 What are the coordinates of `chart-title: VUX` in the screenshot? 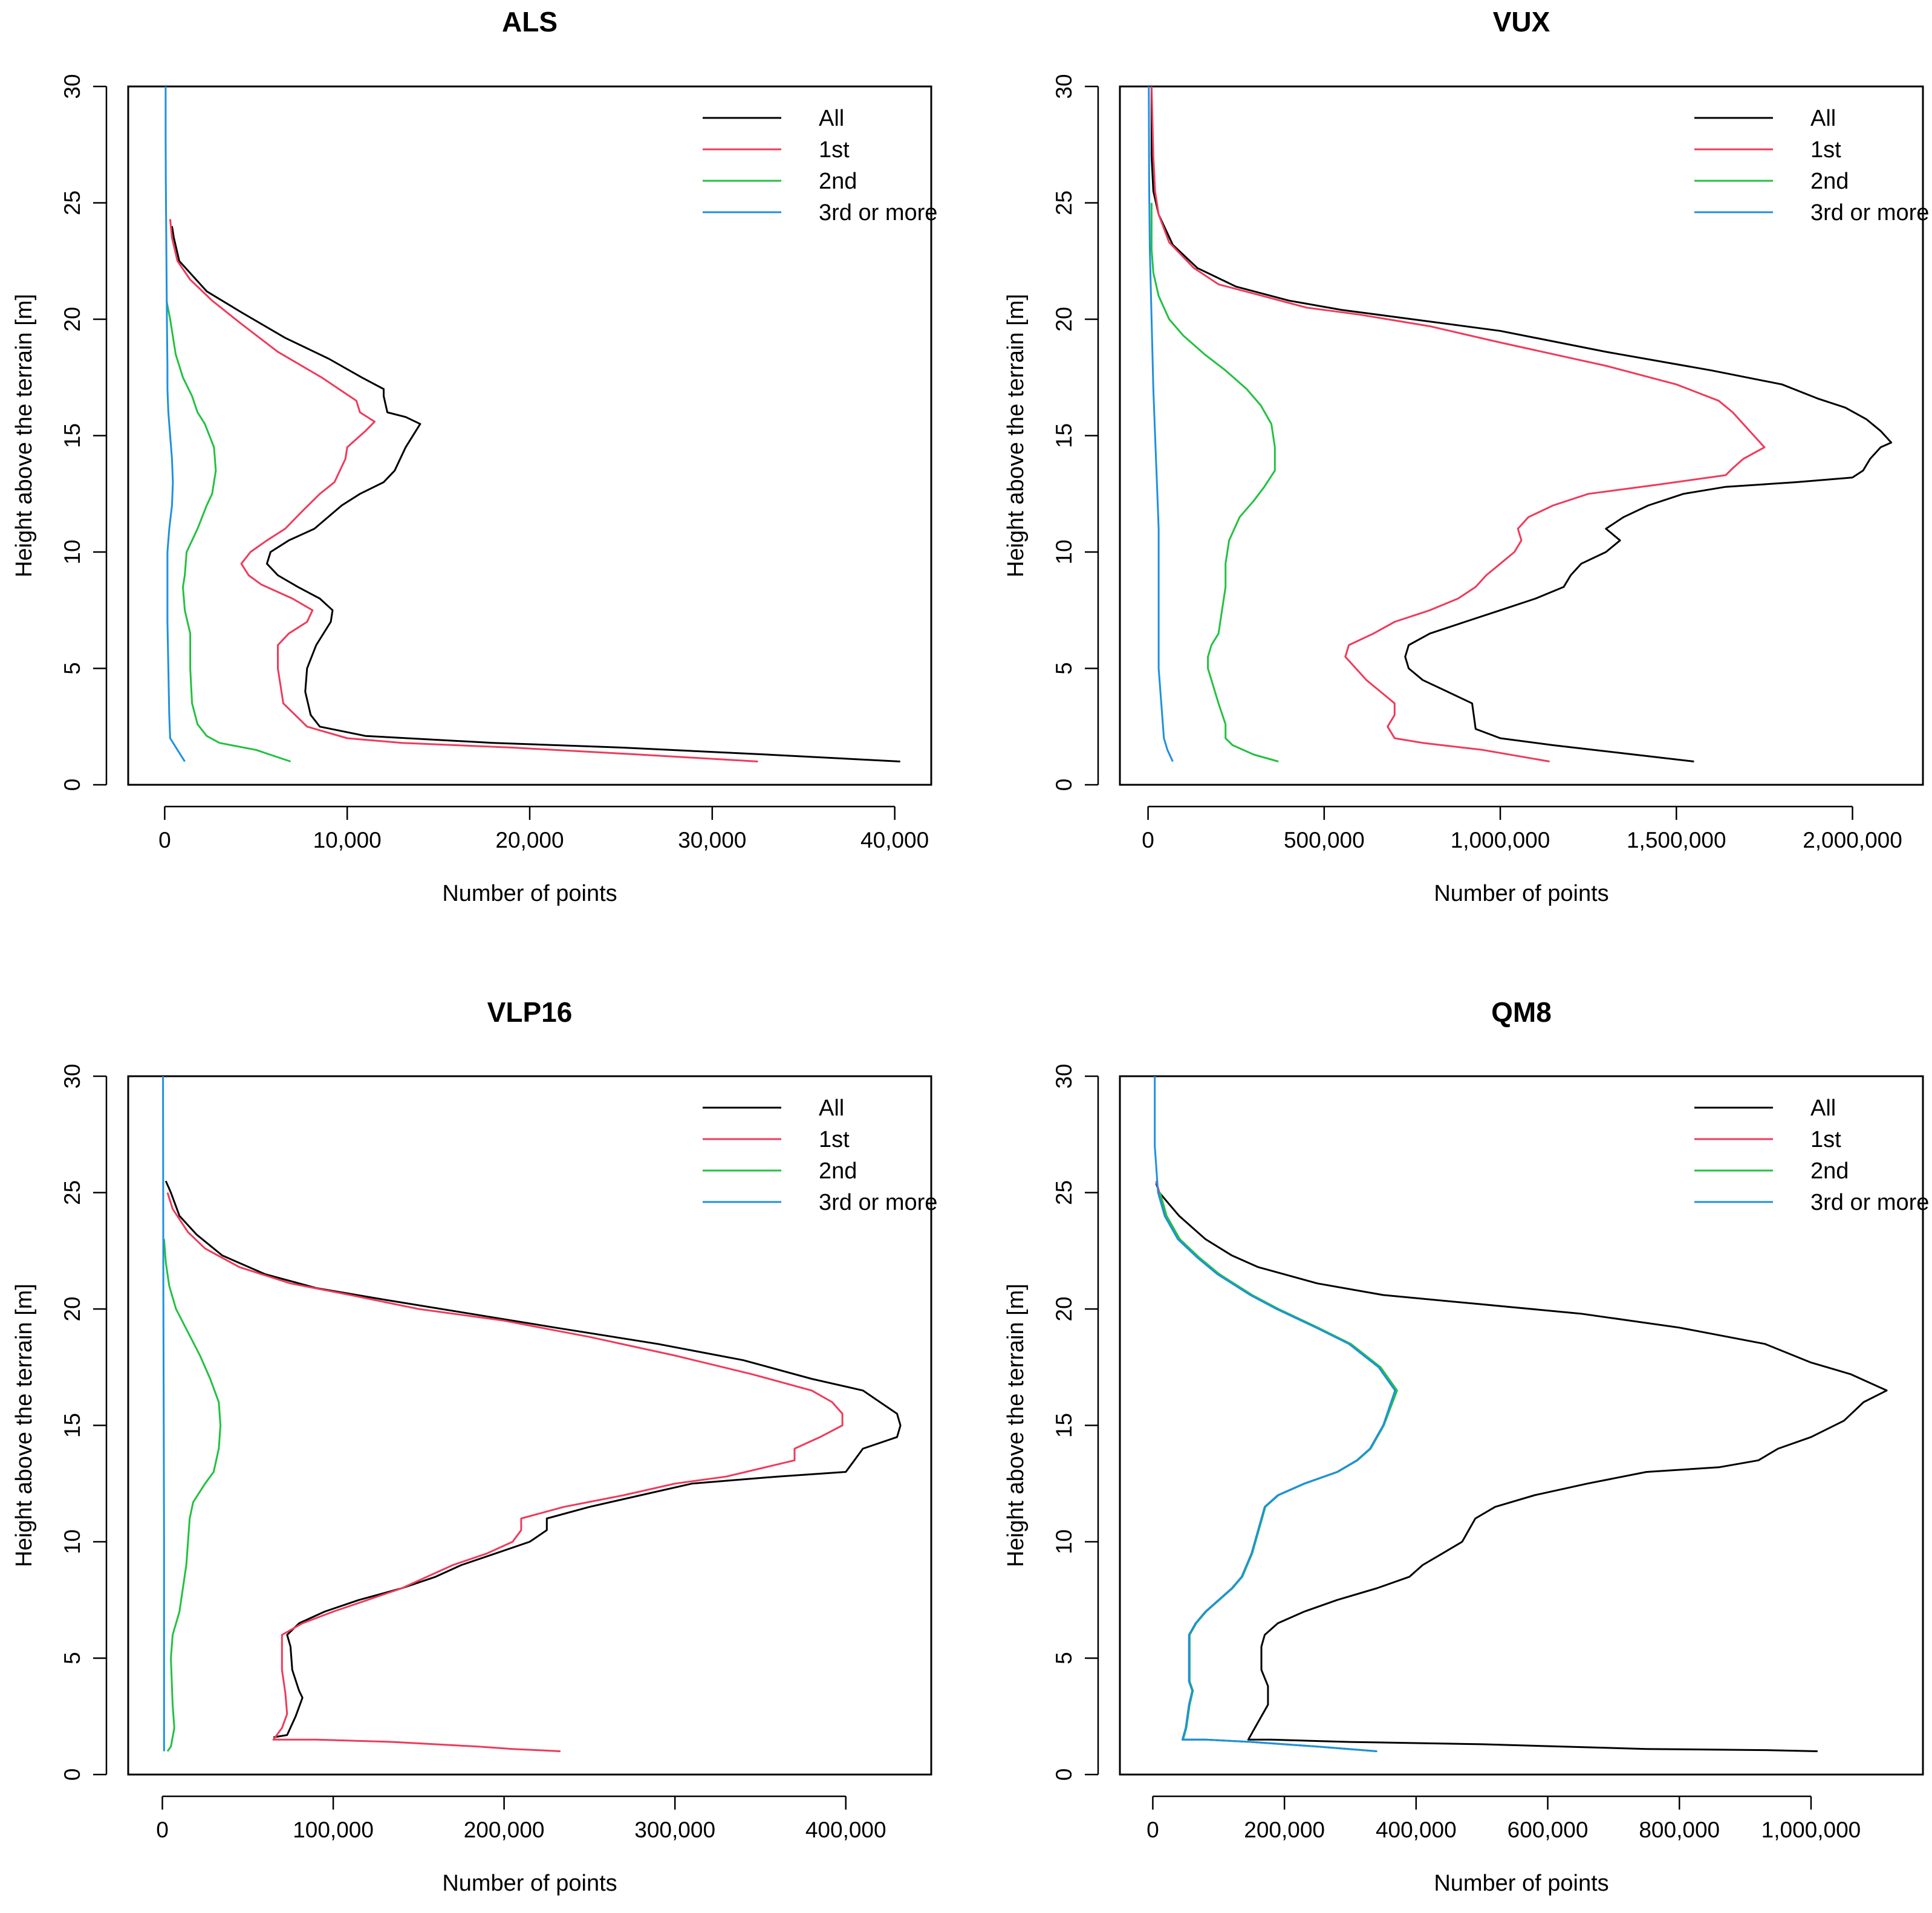 It's located at (1521, 21).